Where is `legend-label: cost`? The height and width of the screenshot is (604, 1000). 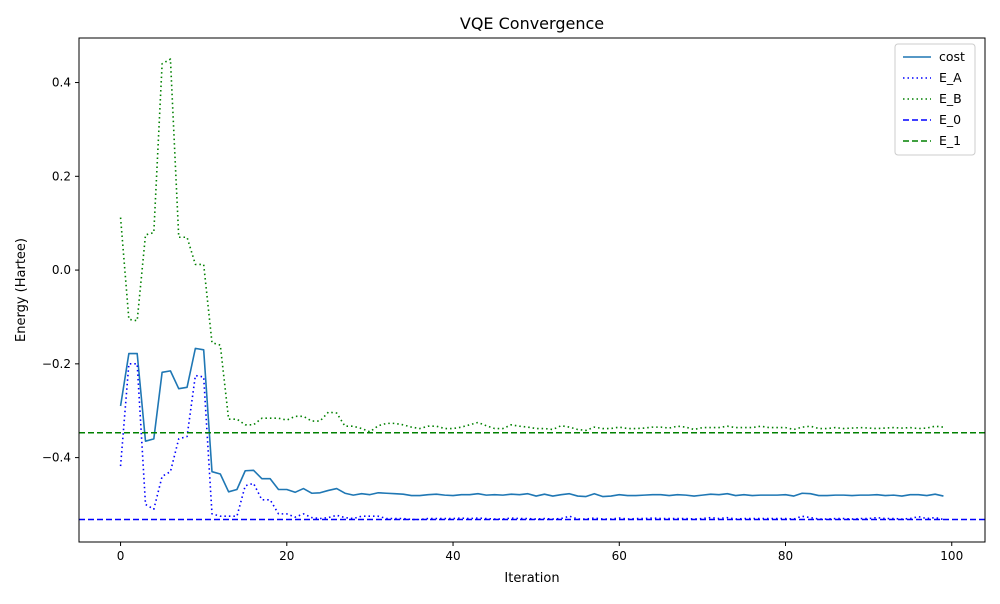 legend-label: cost is located at coordinates (952, 56).